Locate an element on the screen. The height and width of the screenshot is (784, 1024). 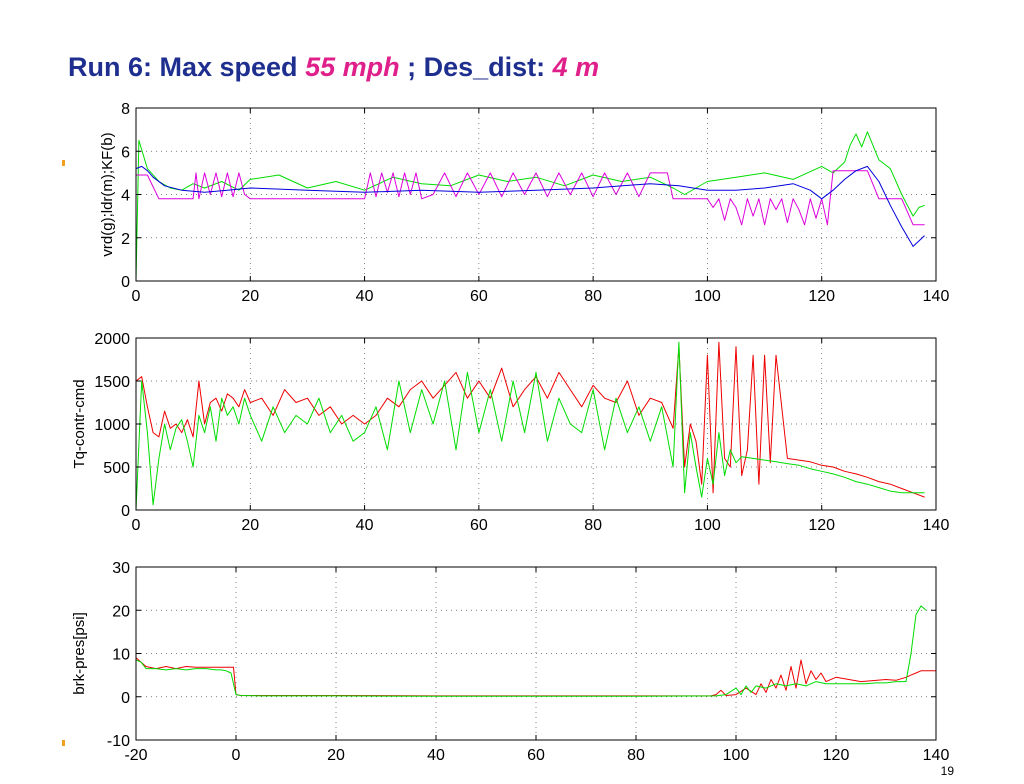
y-tick-label: 20 is located at coordinates (121, 611).